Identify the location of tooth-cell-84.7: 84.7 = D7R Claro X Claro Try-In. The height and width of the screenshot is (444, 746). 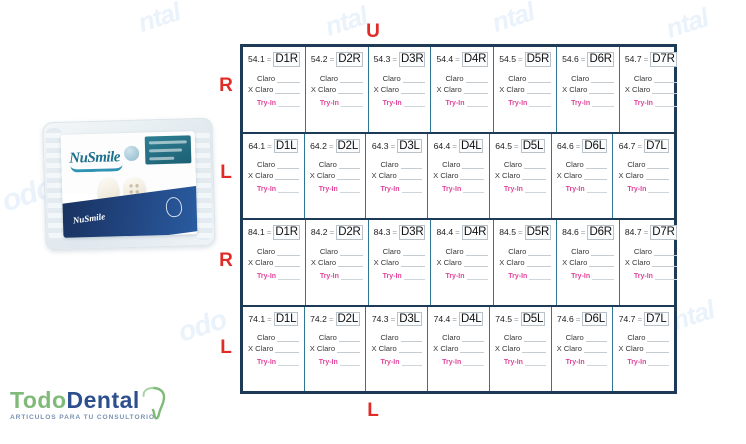
(651, 262).